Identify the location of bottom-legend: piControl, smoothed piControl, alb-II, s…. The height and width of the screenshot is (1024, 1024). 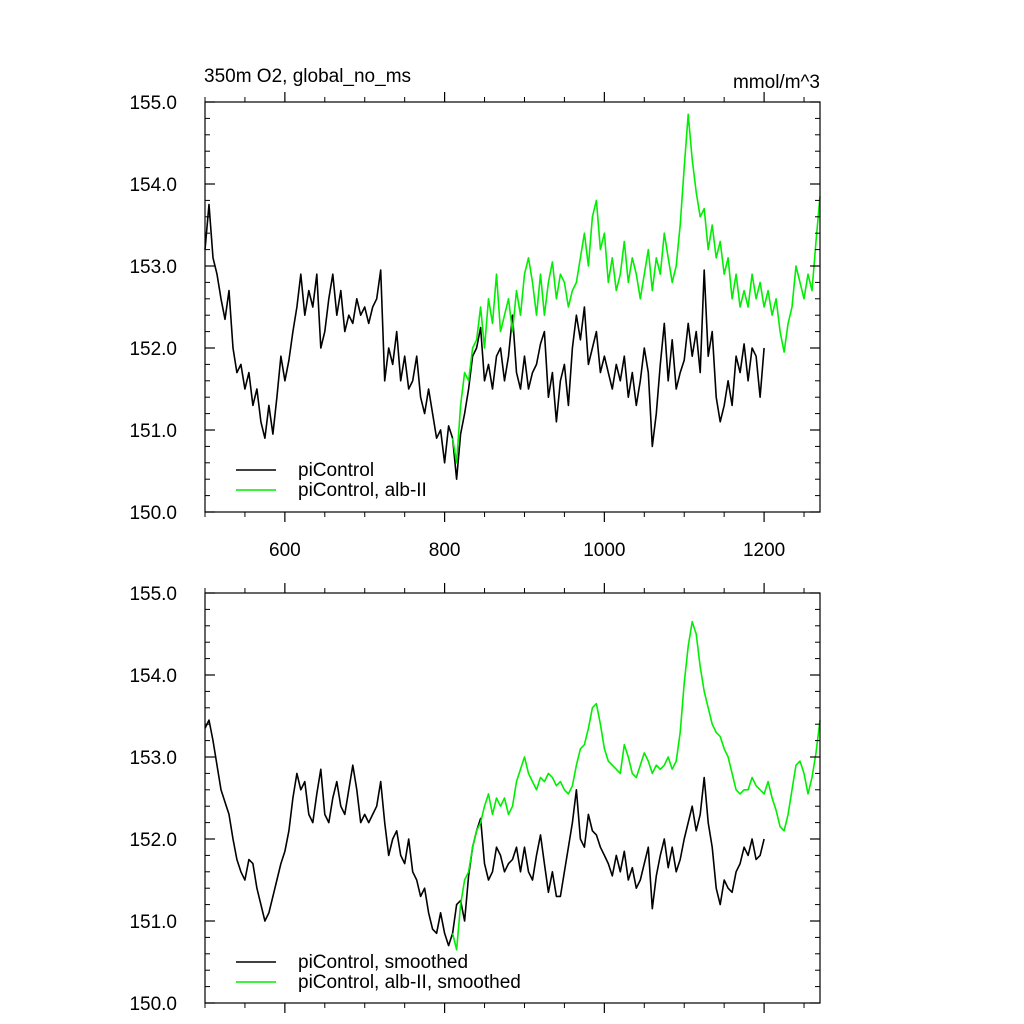
(378, 972).